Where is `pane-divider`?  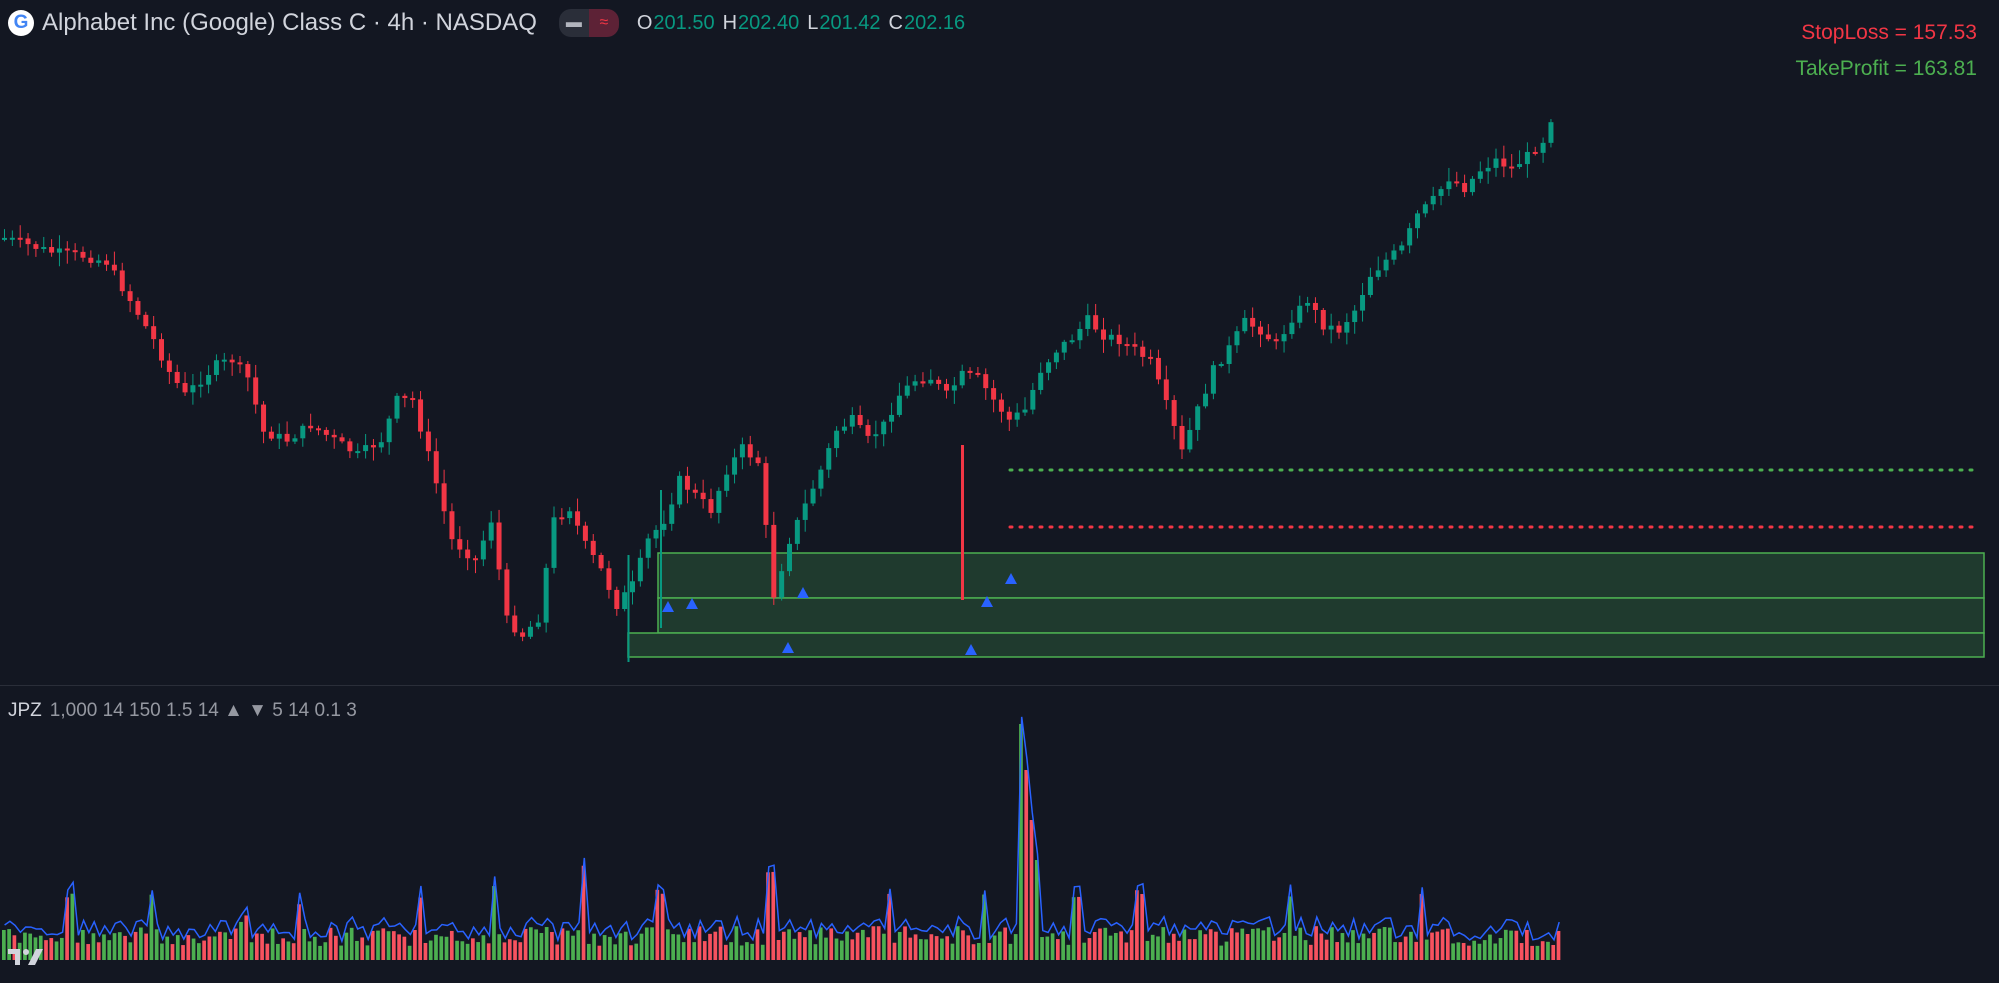
pane-divider is located at coordinates (999, 685).